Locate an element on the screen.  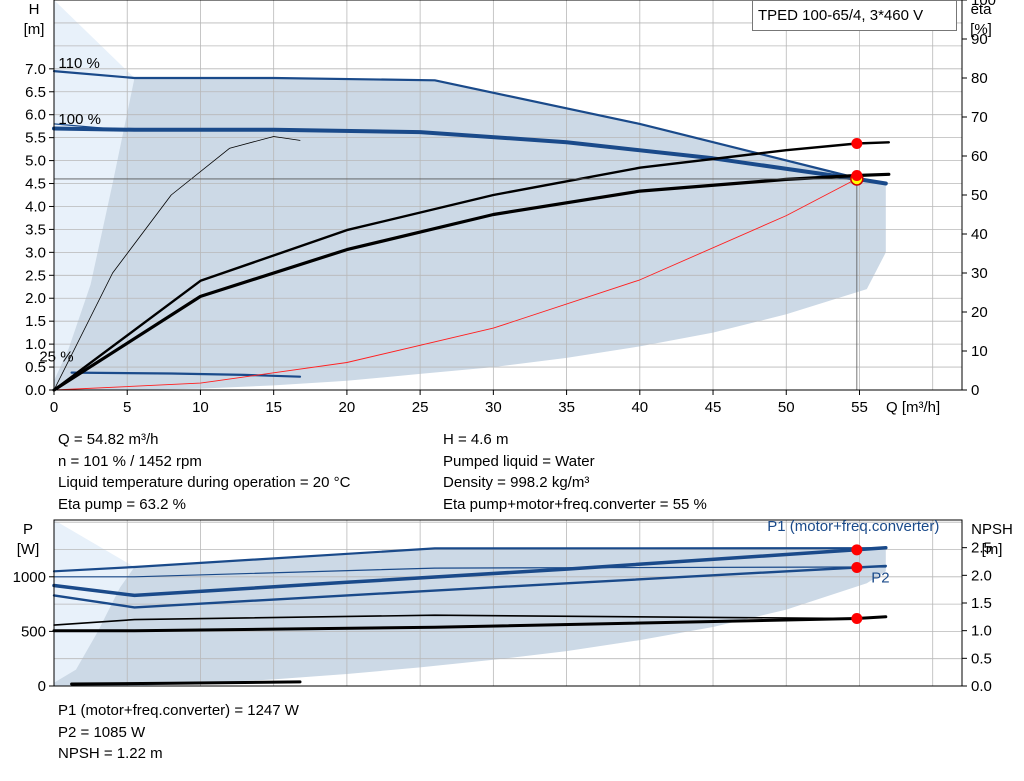
y-left-tick-label: 5.5 is located at coordinates (35, 138).